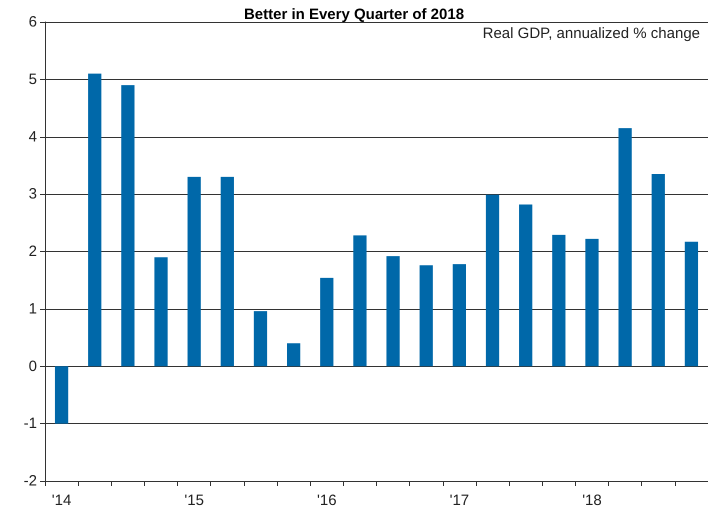 Image resolution: width=708 pixels, height=511 pixels. What do you see at coordinates (591, 33) in the screenshot?
I see `annotation: Real GDP, annualized % change` at bounding box center [591, 33].